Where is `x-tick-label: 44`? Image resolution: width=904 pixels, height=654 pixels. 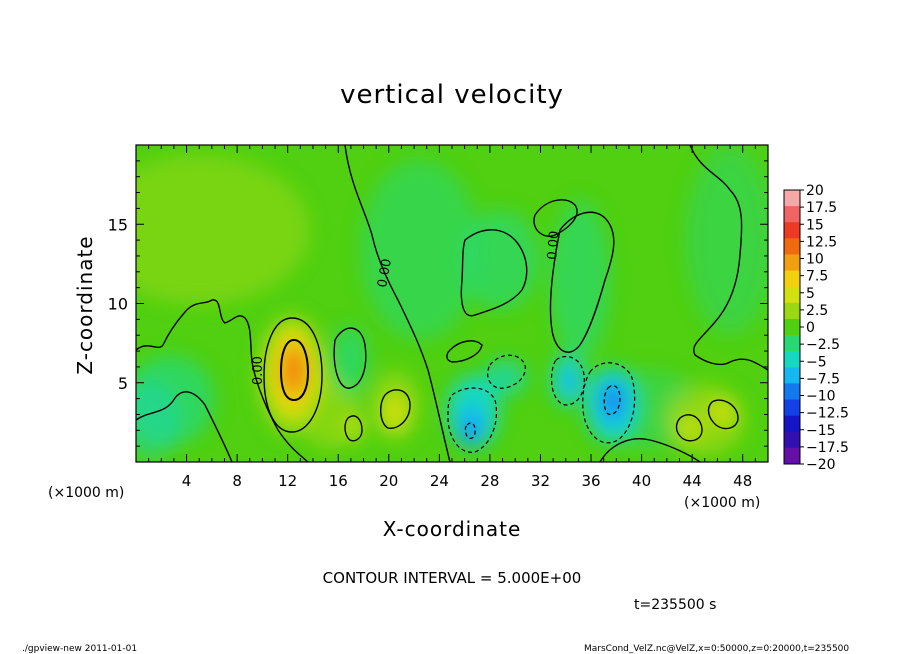 x-tick-label: 44 is located at coordinates (692, 481).